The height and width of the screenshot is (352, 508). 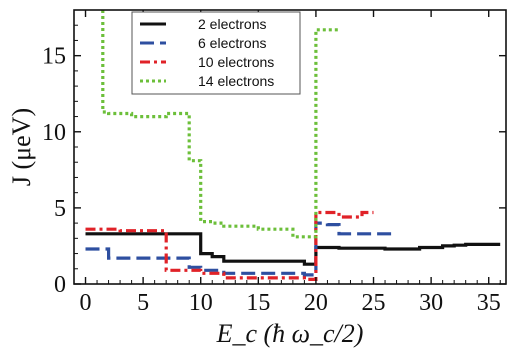 I want to click on x-tick-label: 10, so click(x=201, y=303).